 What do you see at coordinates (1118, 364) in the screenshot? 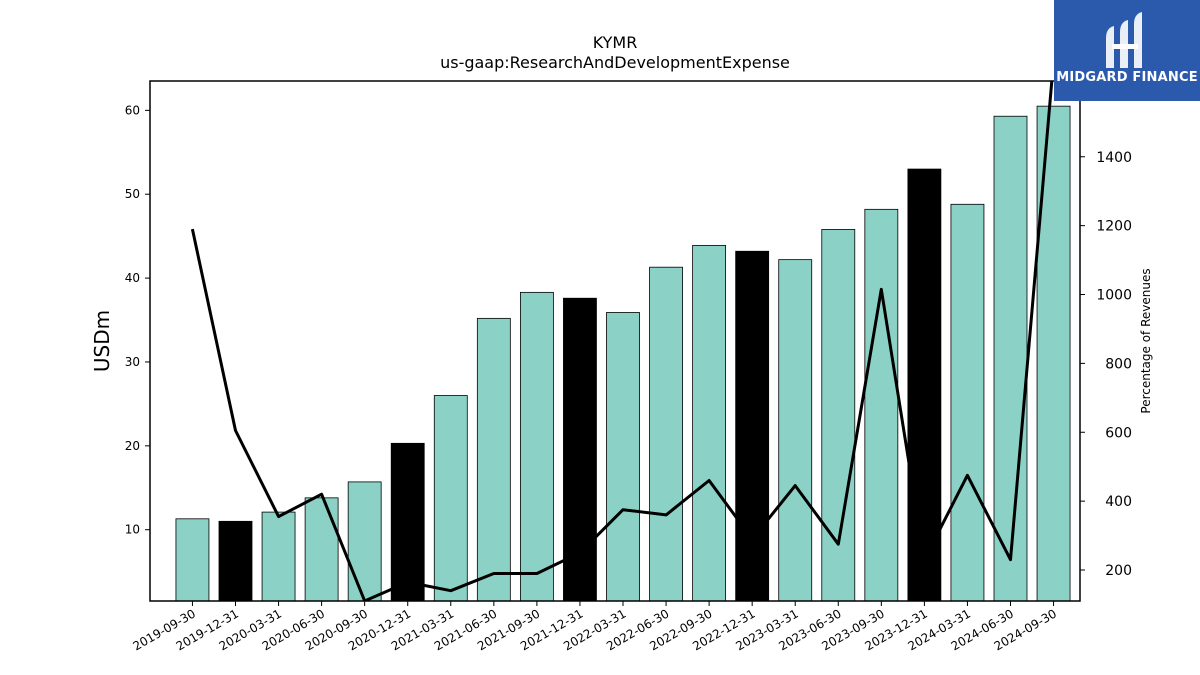
I see `y2-tick-label: 800` at bounding box center [1118, 364].